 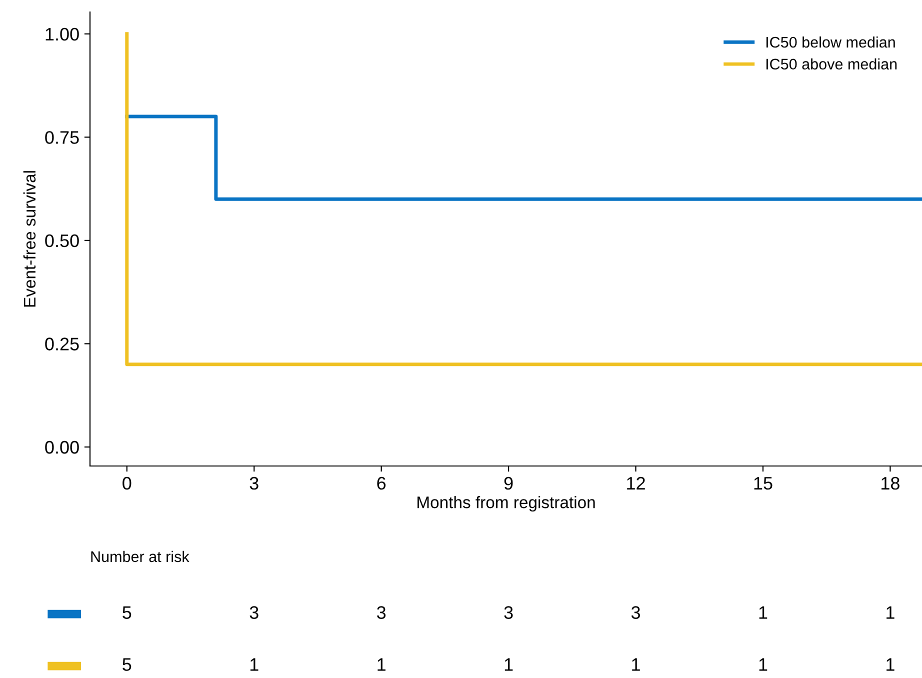 What do you see at coordinates (506, 504) in the screenshot?
I see `x-axis-title: Months from registration` at bounding box center [506, 504].